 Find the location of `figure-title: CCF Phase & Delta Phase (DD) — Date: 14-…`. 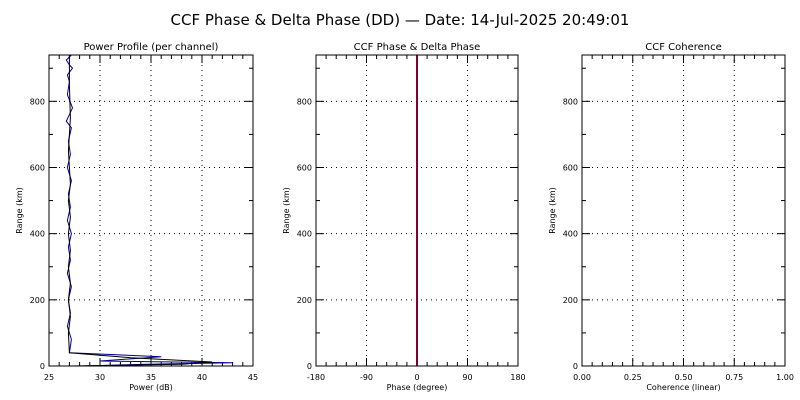

figure-title: CCF Phase & Delta Phase (DD) — Date: 14-… is located at coordinates (400, 20).